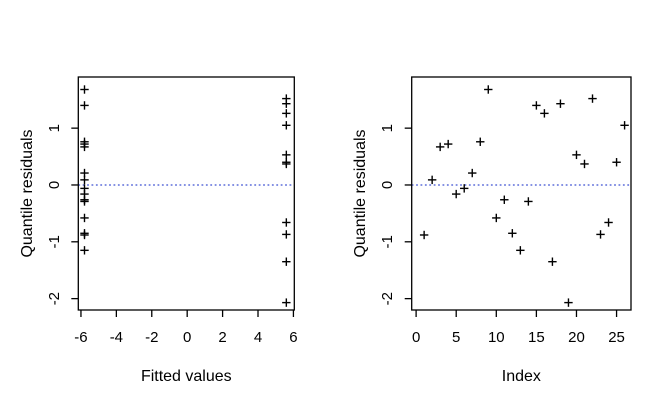 The width and height of the screenshot is (672, 409). Describe the element at coordinates (151, 337) in the screenshot. I see `x-tick-label: -2` at that location.